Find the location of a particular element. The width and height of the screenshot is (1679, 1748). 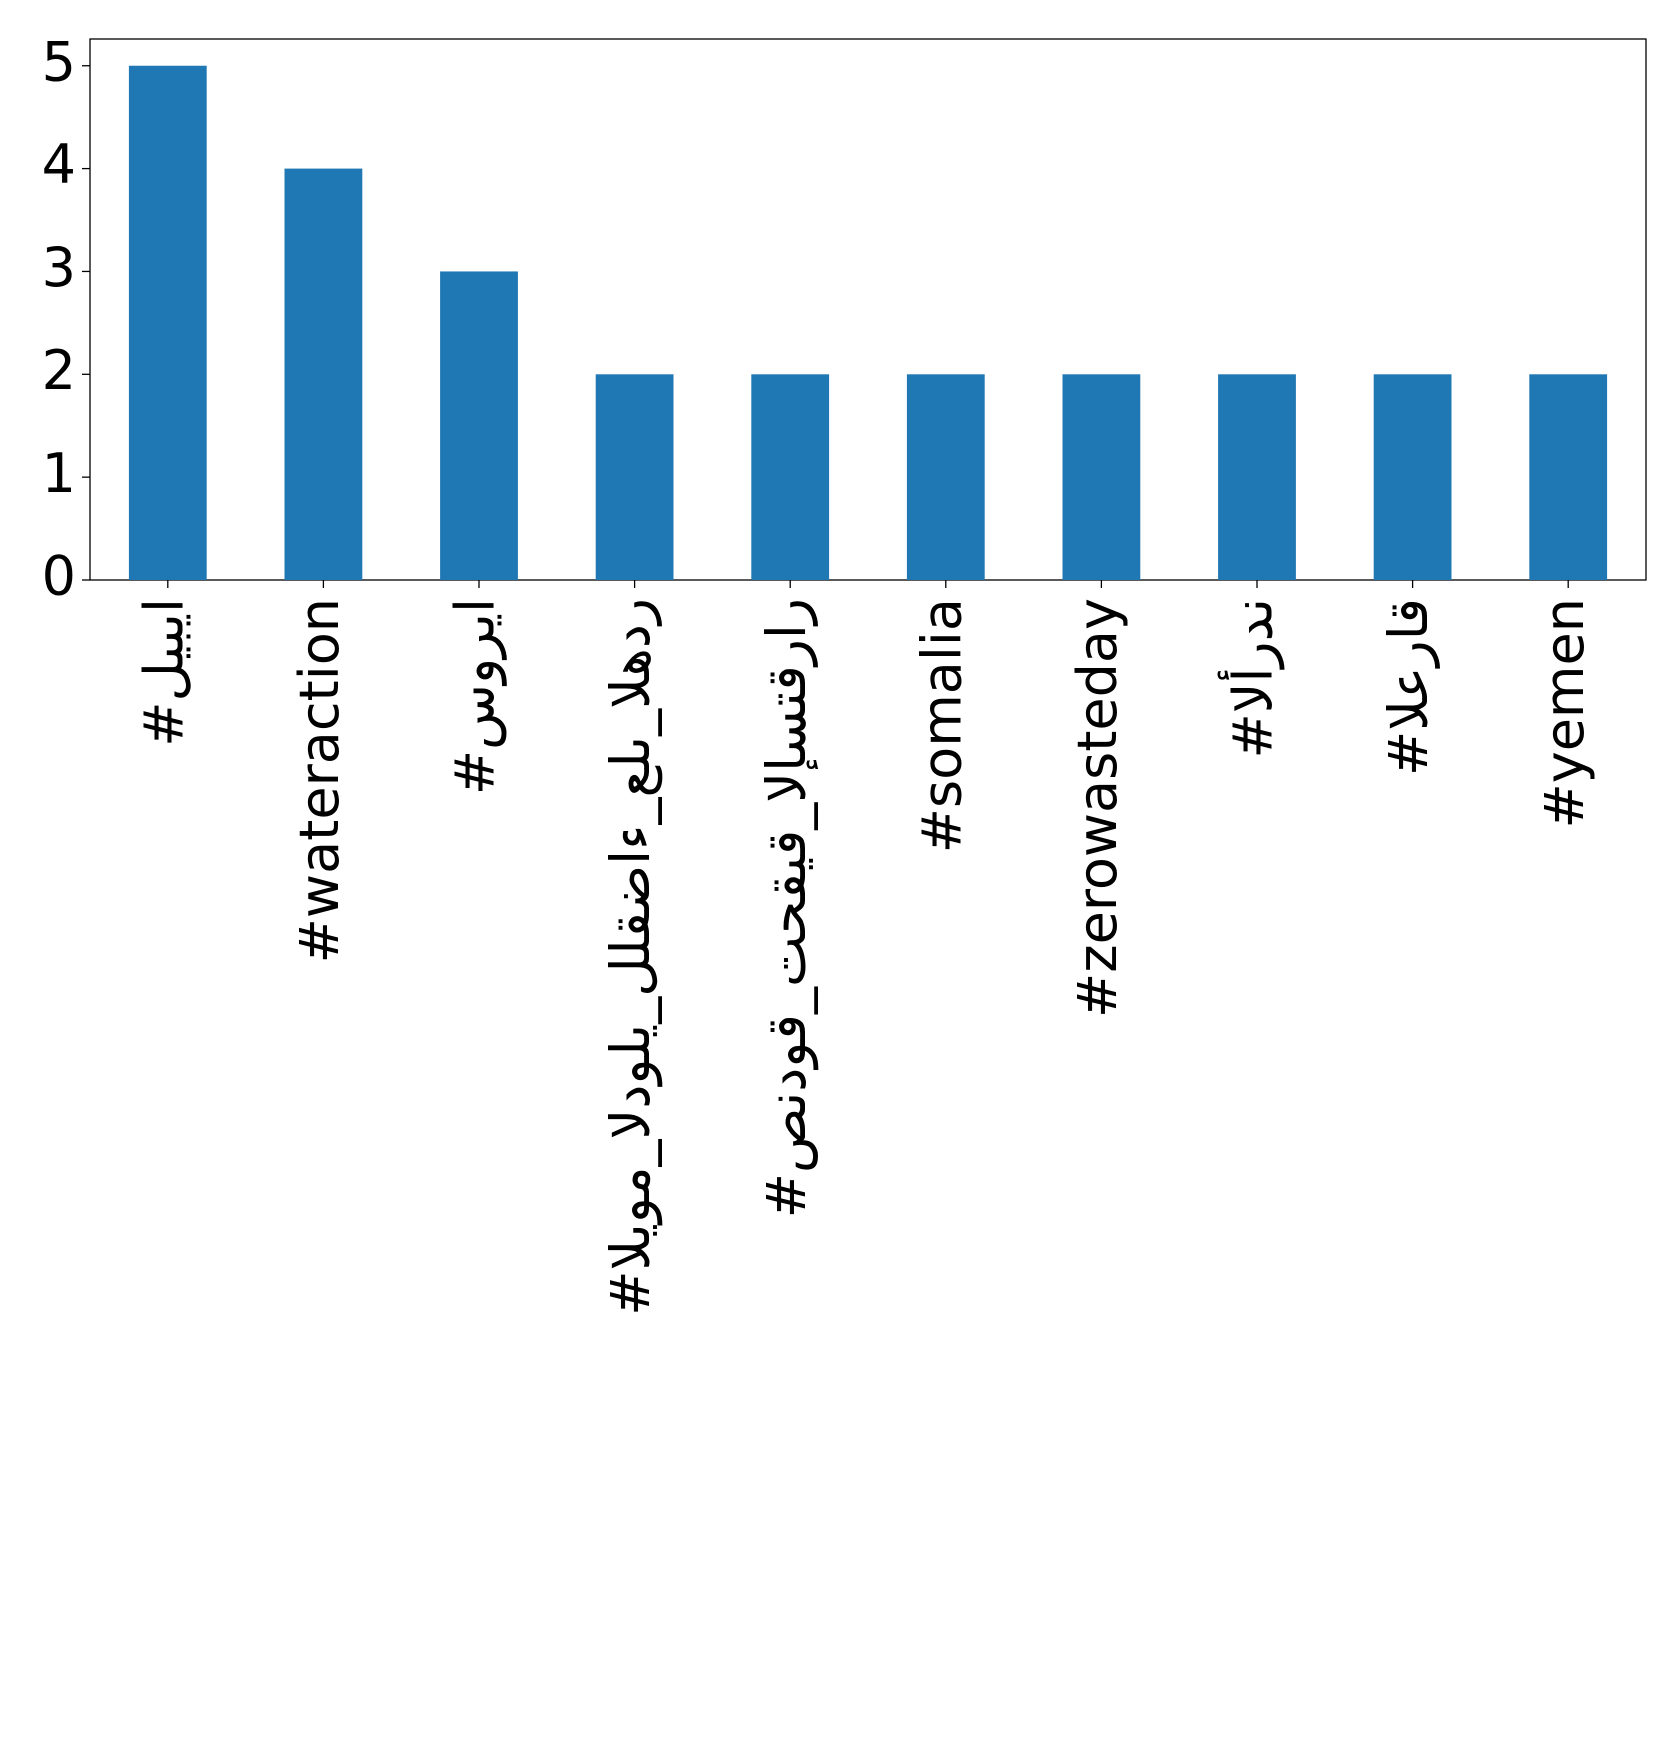

x-tick-label: #zerowasteday is located at coordinates (1097, 808).